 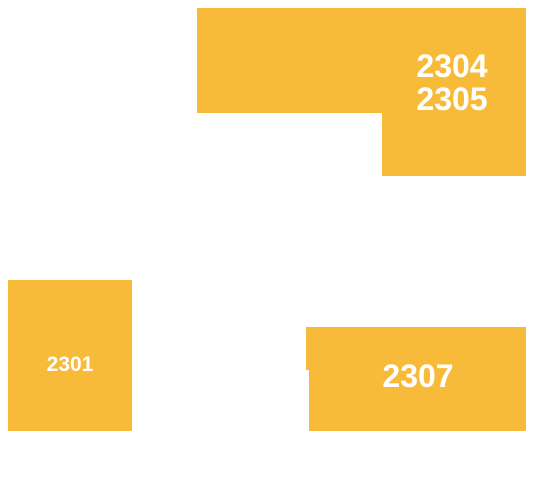 I want to click on unit-label-2307: 2307, so click(x=417, y=376).